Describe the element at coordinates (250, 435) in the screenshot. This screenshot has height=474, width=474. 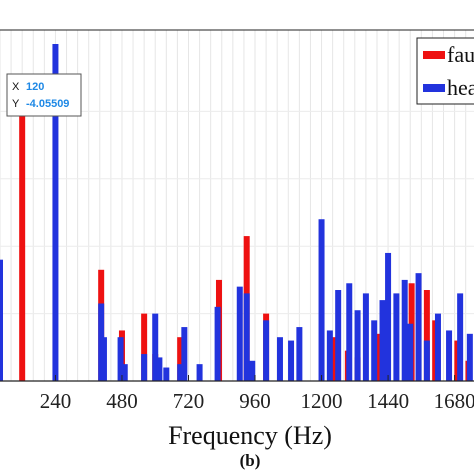
I see `x-axis-title: Frequency (Hz)` at that location.